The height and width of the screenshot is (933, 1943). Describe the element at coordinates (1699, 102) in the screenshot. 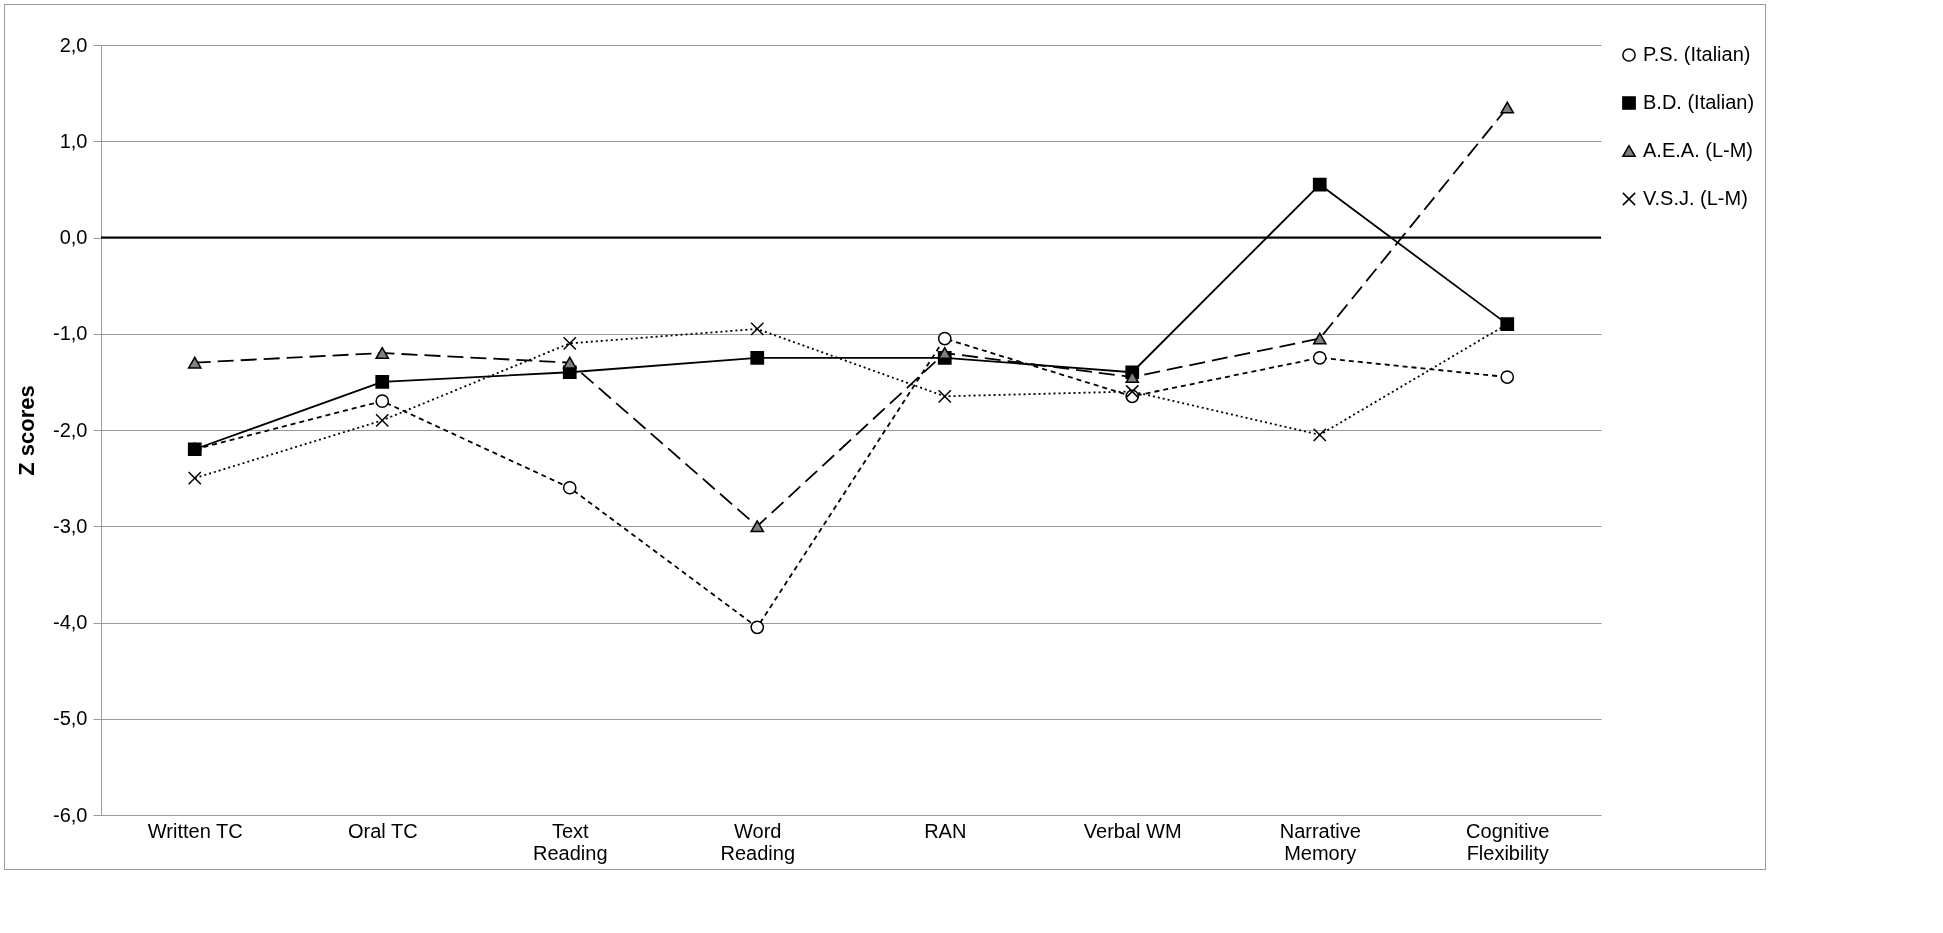

I see `legend-label: B.D. (Italian)` at that location.